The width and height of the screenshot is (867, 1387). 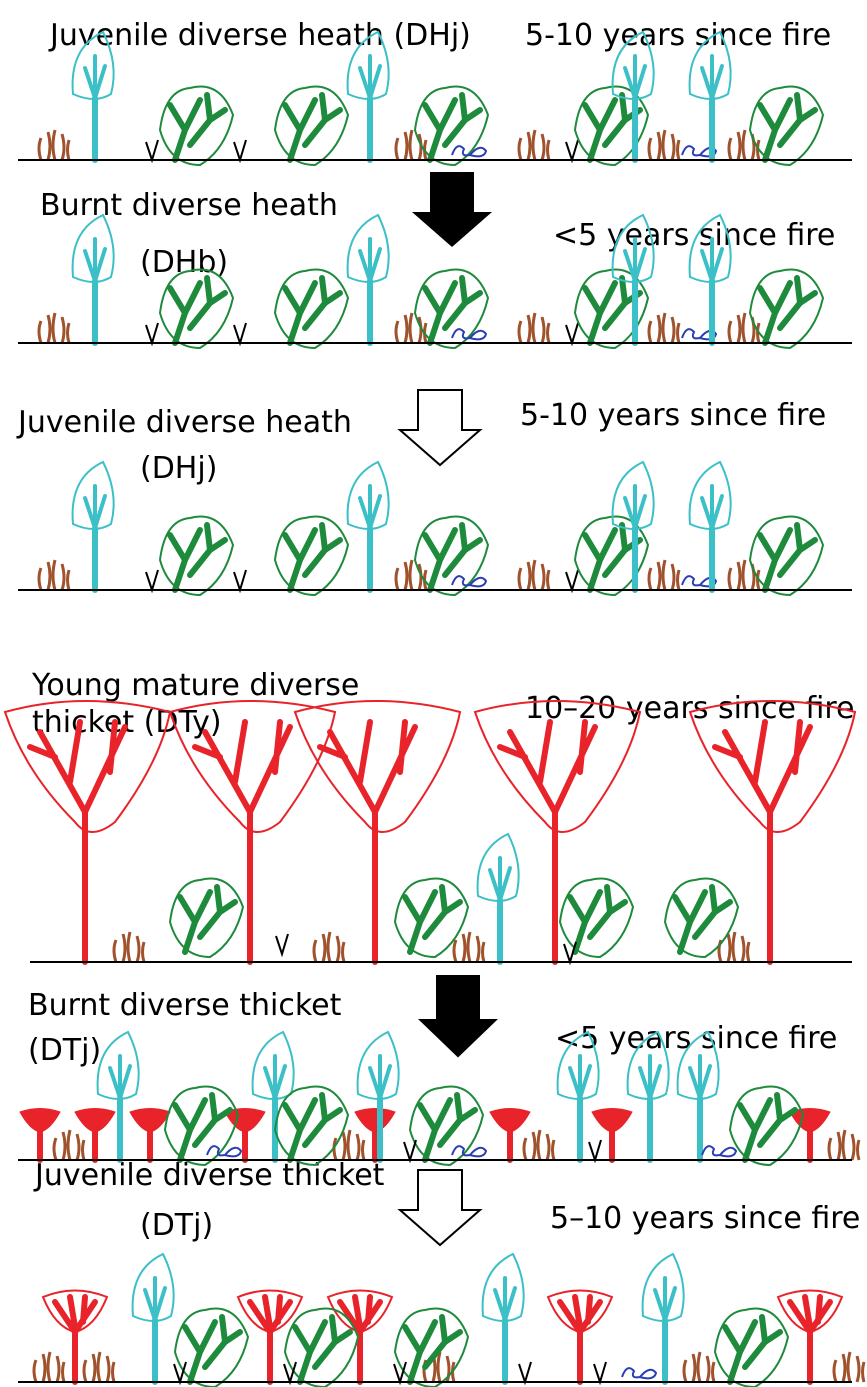 What do you see at coordinates (705, 1218) in the screenshot?
I see `time-label: 5–10 years since fire` at bounding box center [705, 1218].